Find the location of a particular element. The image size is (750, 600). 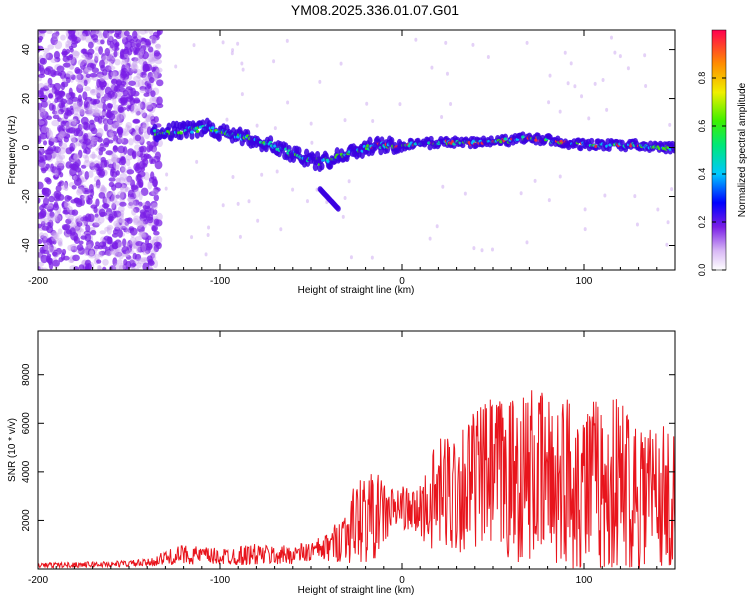

branch-blob is located at coordinates (338, 208).